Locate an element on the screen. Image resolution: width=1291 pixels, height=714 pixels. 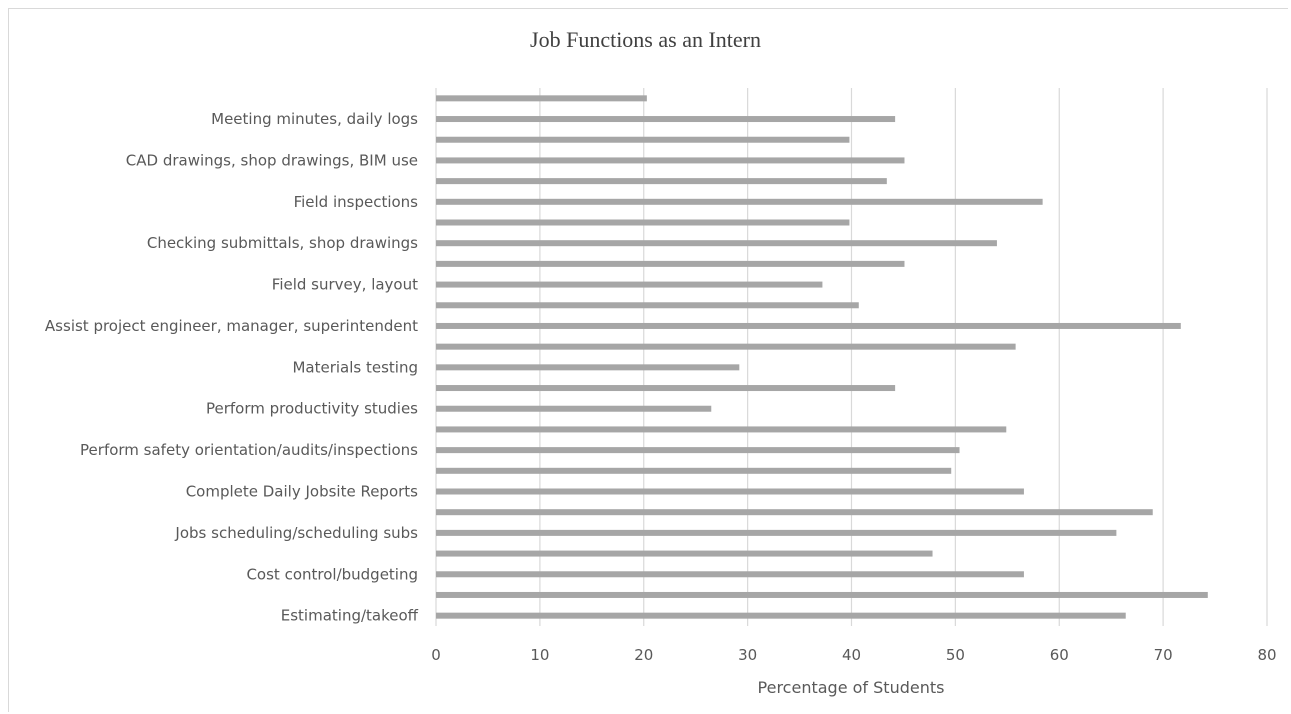
x-tick-label: 20 is located at coordinates (643, 655).